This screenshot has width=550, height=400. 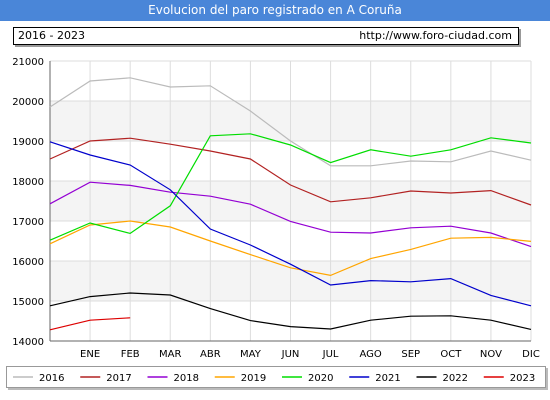 I want to click on legend-label-2020: 2020, so click(x=320, y=378).